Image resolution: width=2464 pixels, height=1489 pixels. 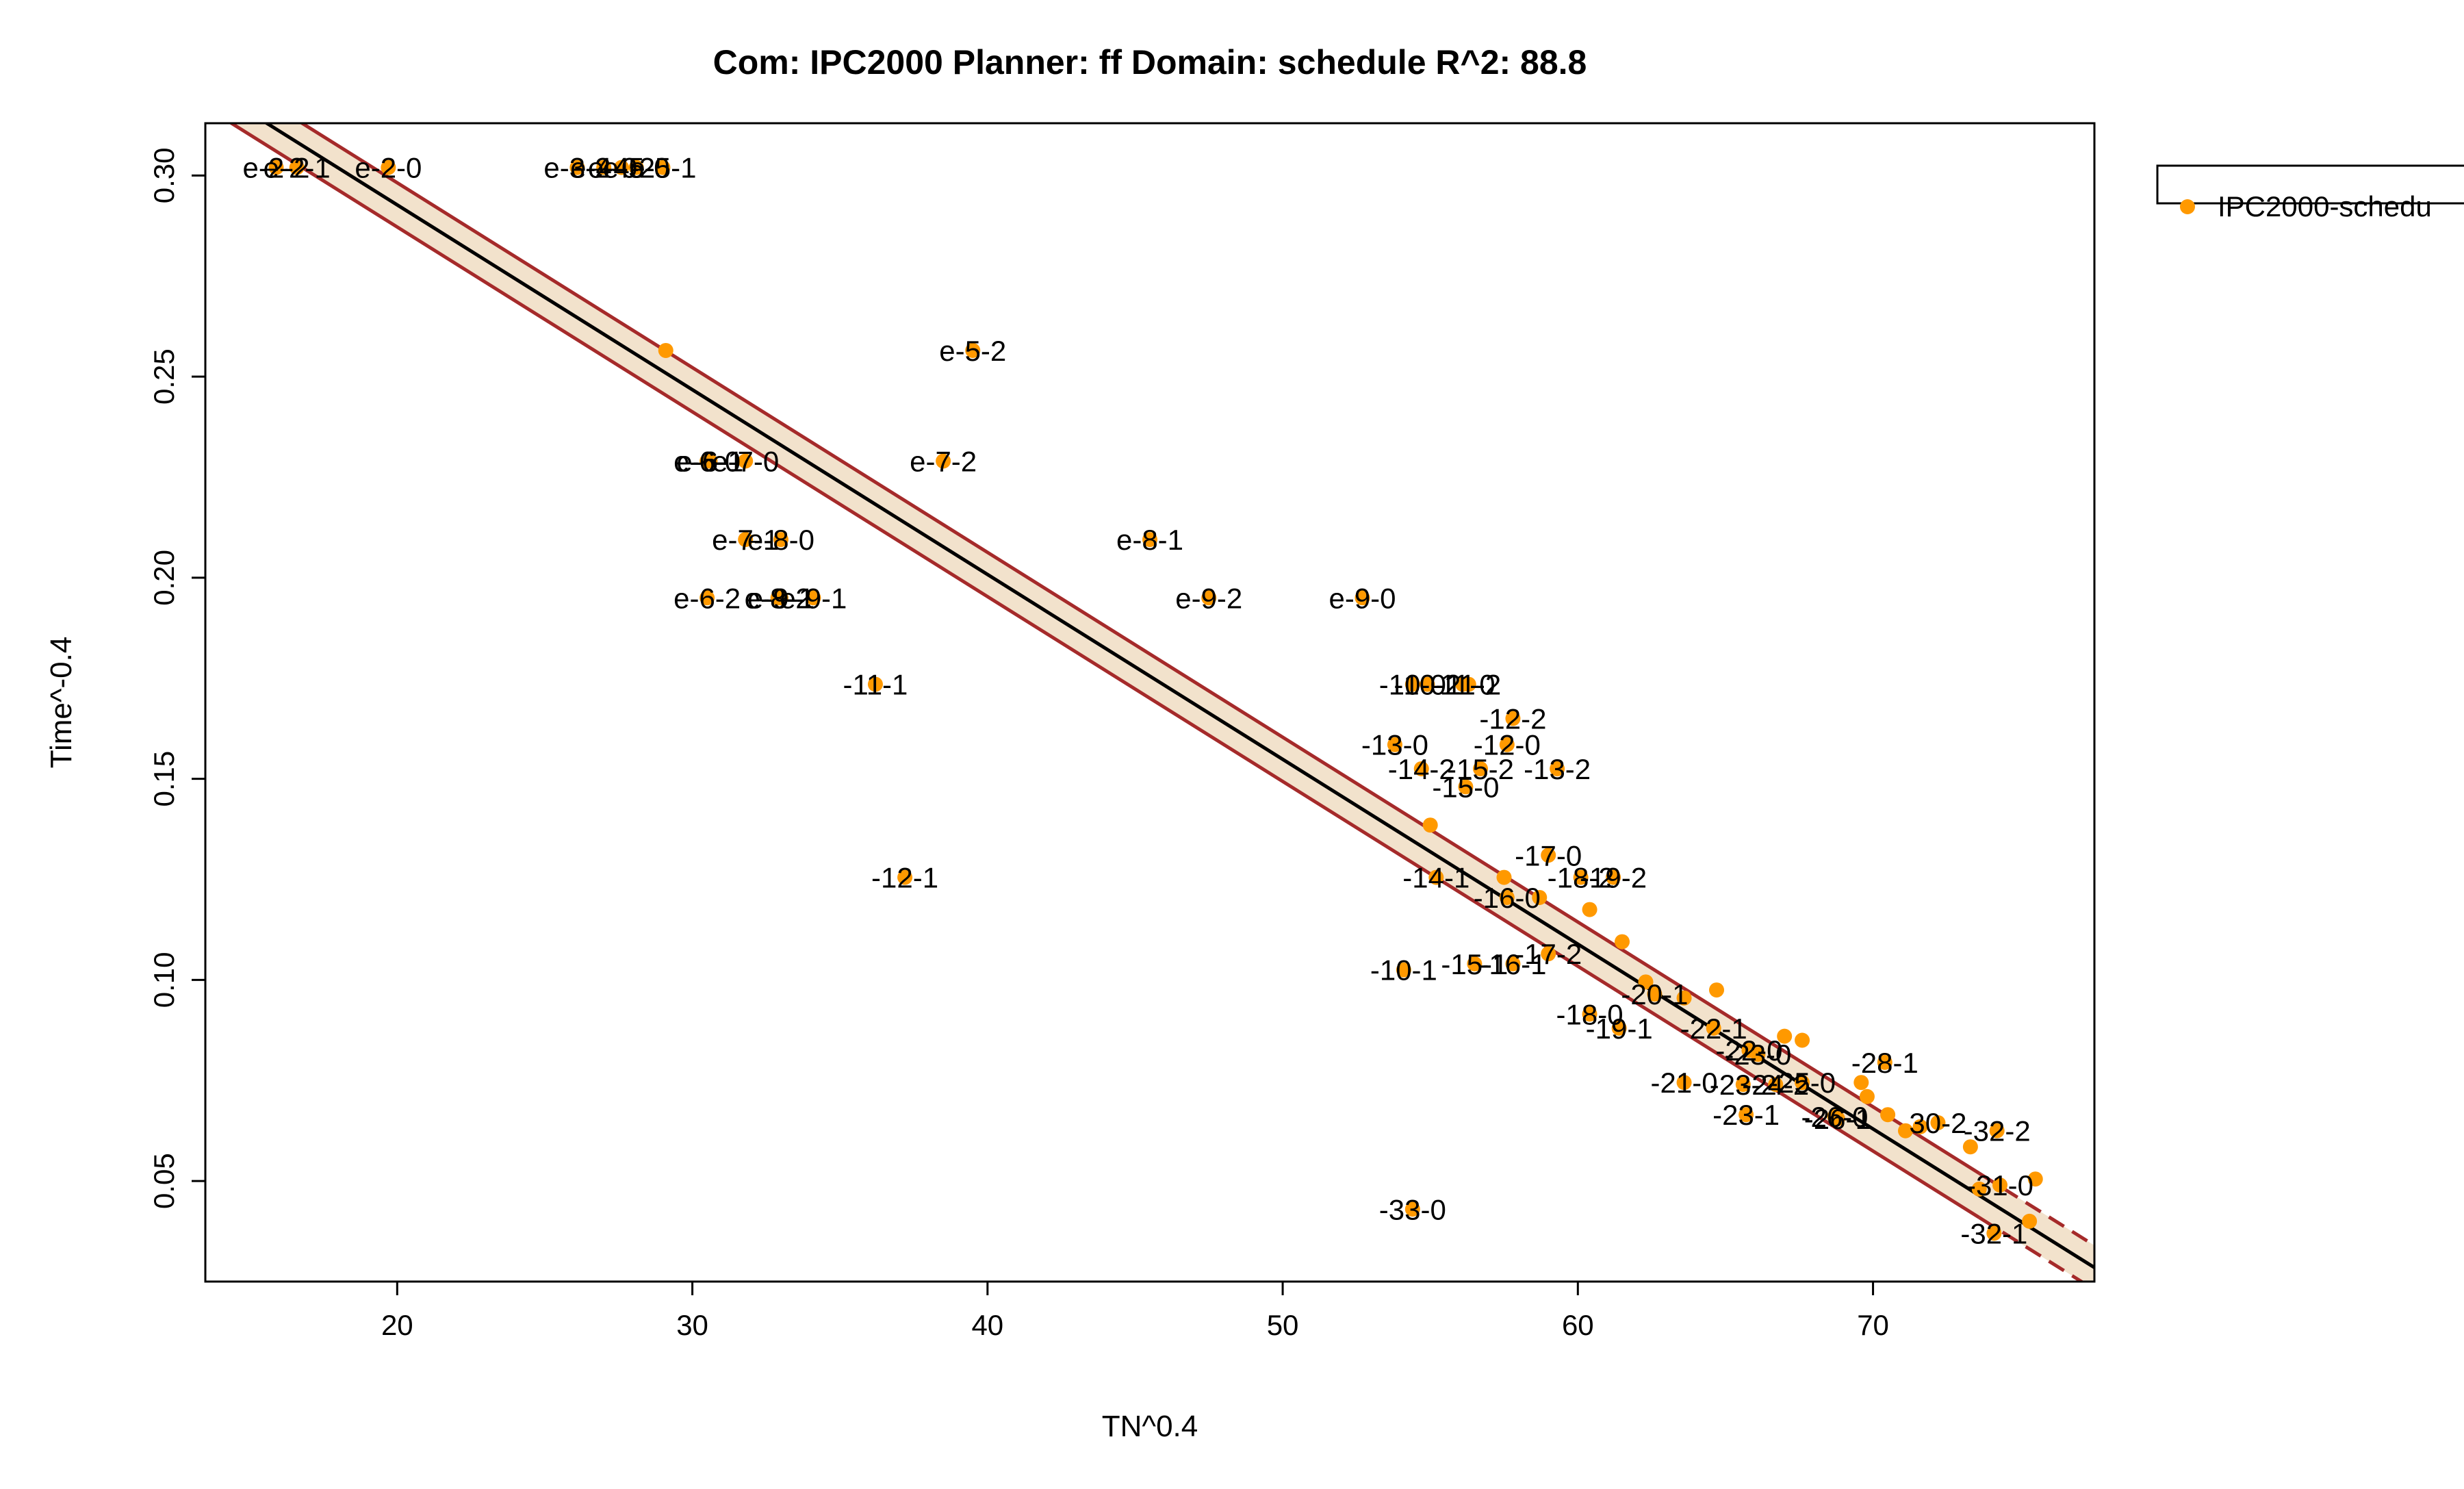 I want to click on point-label: e-9-0, so click(x=1362, y=598).